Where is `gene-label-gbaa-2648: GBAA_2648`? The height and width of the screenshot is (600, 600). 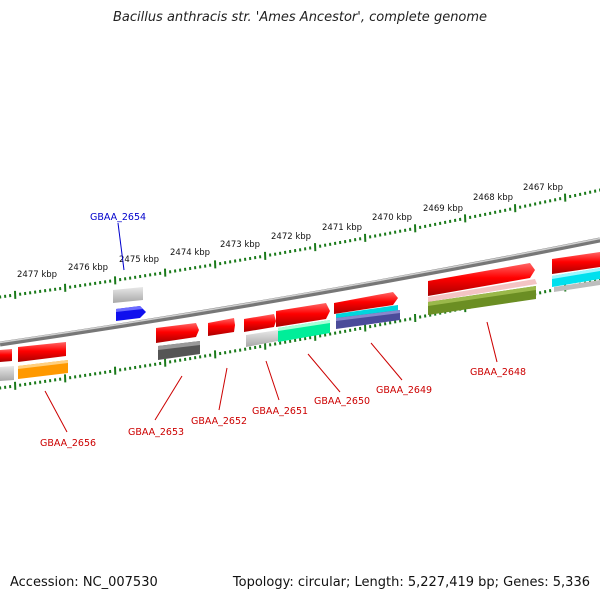 gene-label-gbaa-2648: GBAA_2648 is located at coordinates (498, 372).